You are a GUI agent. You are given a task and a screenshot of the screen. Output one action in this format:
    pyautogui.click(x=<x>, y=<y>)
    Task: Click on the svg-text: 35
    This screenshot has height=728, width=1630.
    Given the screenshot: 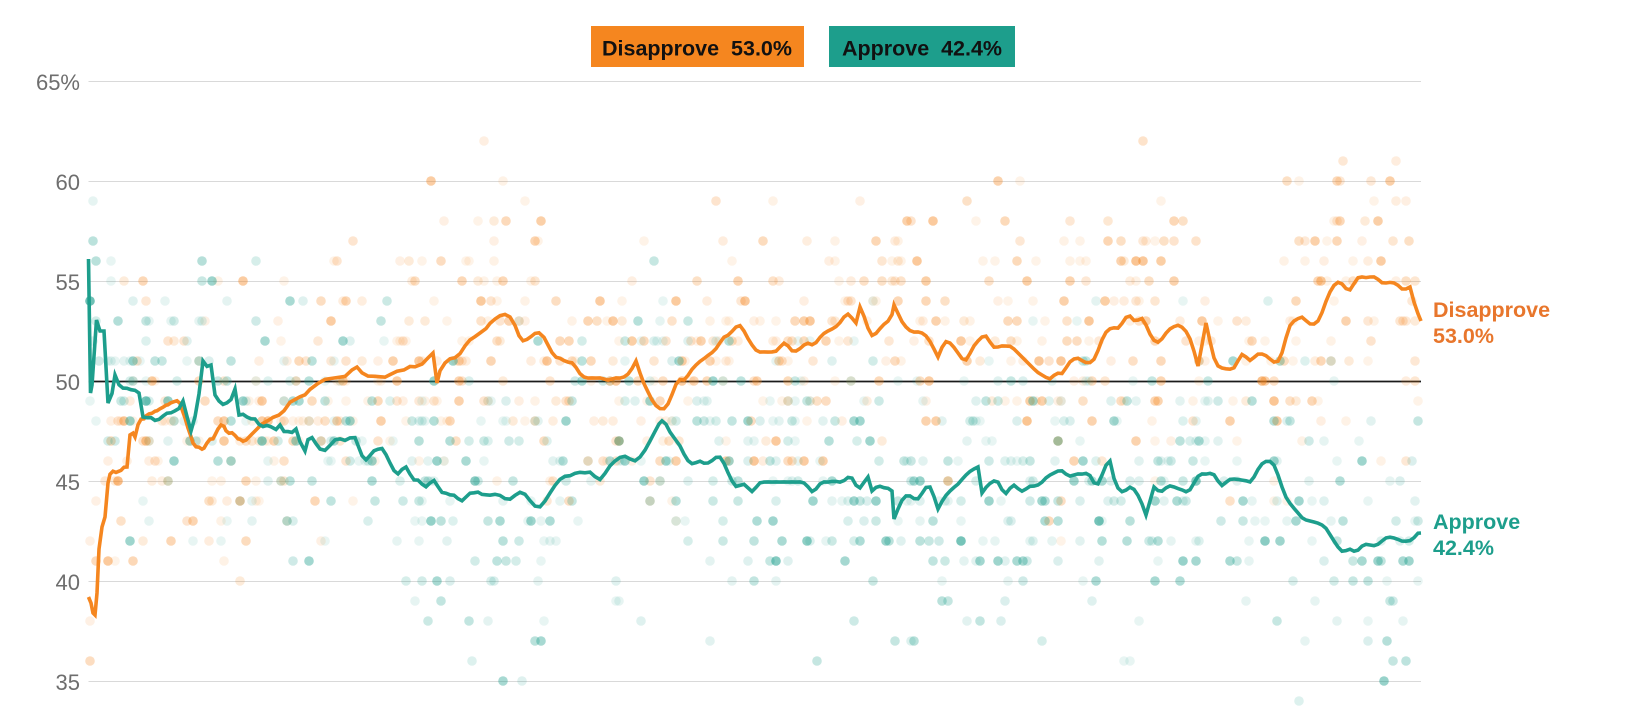 What is the action you would take?
    pyautogui.click(x=68, y=682)
    